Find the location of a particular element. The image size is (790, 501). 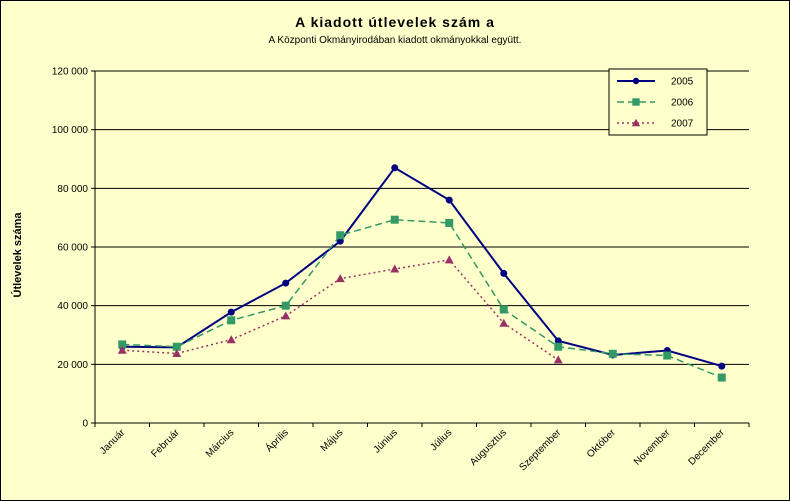

x-tick-label: Február is located at coordinates (165, 443).